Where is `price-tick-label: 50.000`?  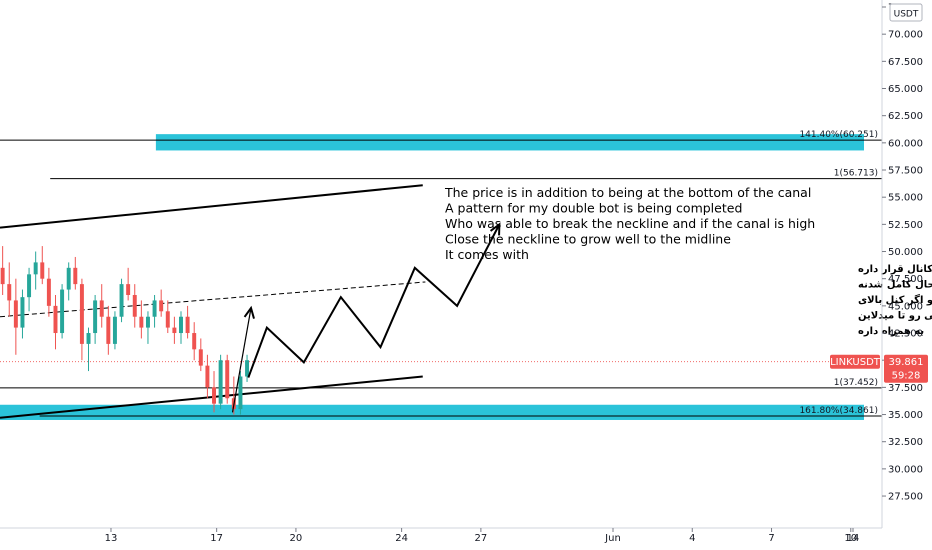 price-tick-label: 50.000 is located at coordinates (905, 252).